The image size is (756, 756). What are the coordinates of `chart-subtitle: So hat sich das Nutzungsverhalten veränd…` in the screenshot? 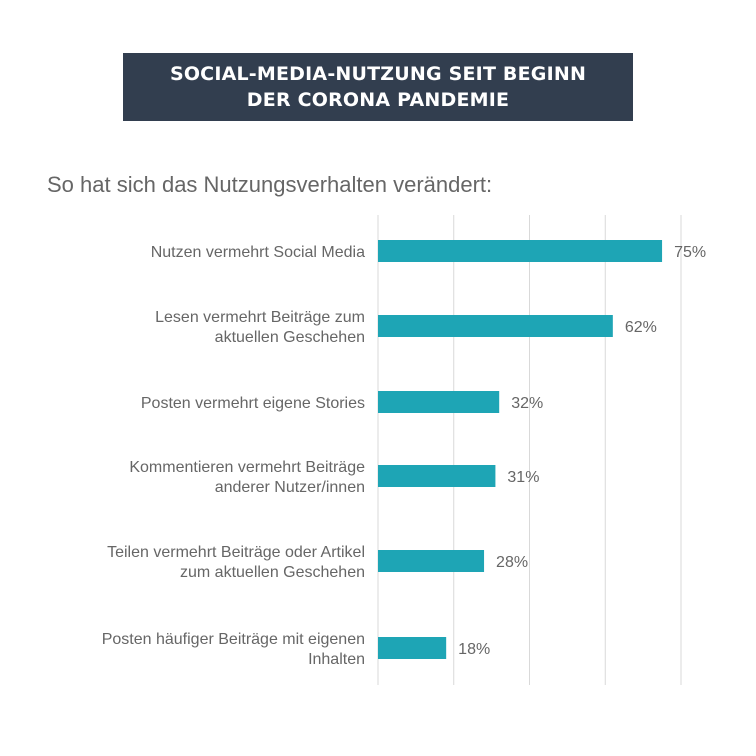 It's located at (270, 184).